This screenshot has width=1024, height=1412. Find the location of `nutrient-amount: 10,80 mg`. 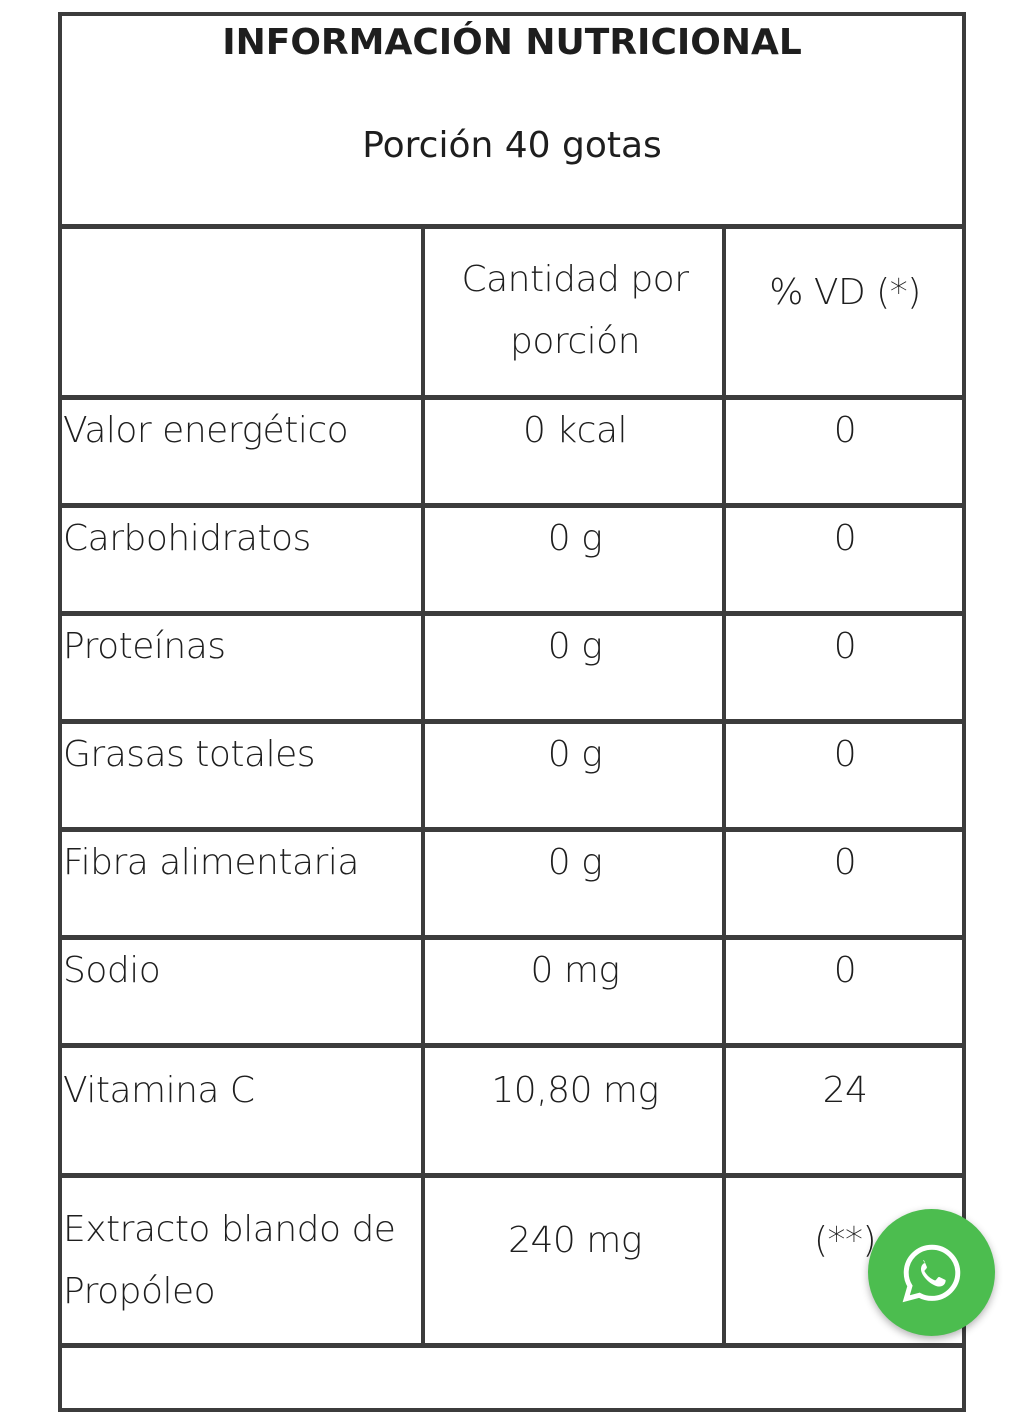

nutrient-amount: 10,80 mg is located at coordinates (575, 1090).